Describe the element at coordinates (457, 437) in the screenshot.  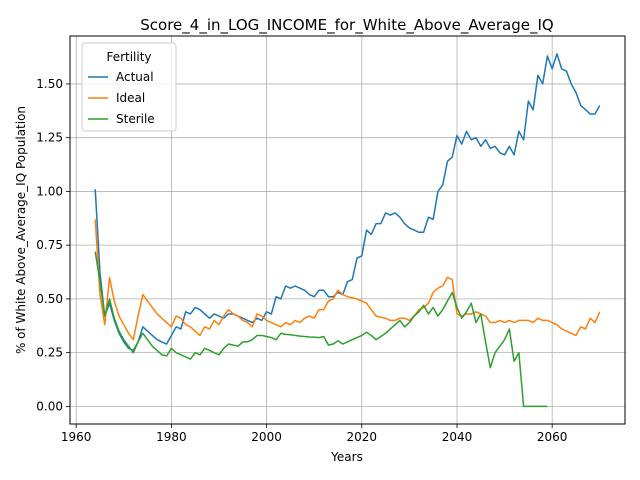
I see `x-tick-label: 2040` at that location.